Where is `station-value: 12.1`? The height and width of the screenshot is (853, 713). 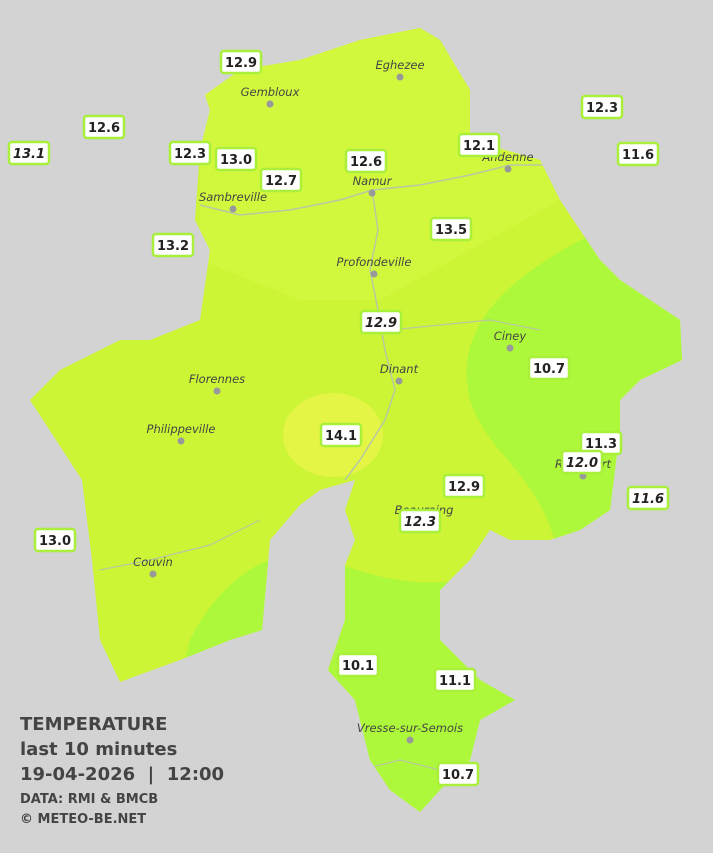 station-value: 12.1 is located at coordinates (479, 146).